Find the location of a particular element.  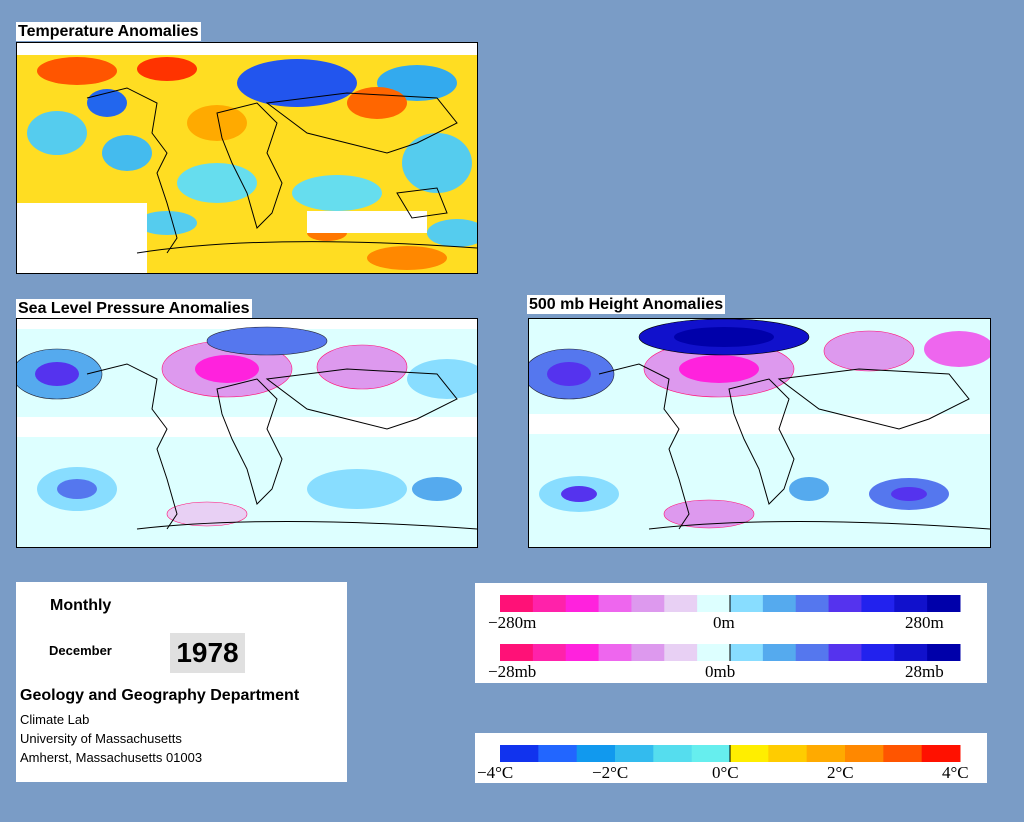

height-500mb-anomaly-map is located at coordinates (759, 433).